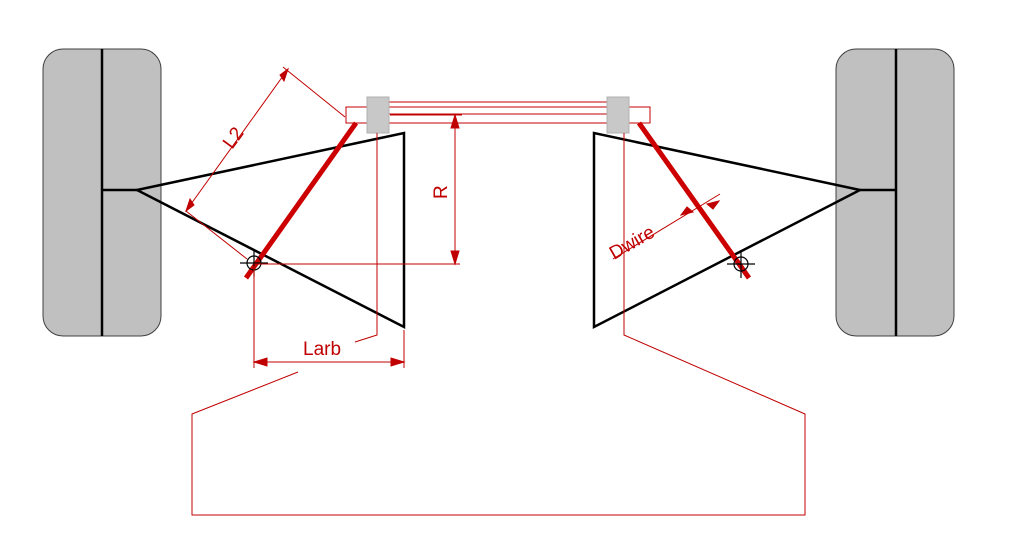 The height and width of the screenshot is (551, 1009). What do you see at coordinates (329, 317) in the screenshot?
I see `larb-dimension` at bounding box center [329, 317].